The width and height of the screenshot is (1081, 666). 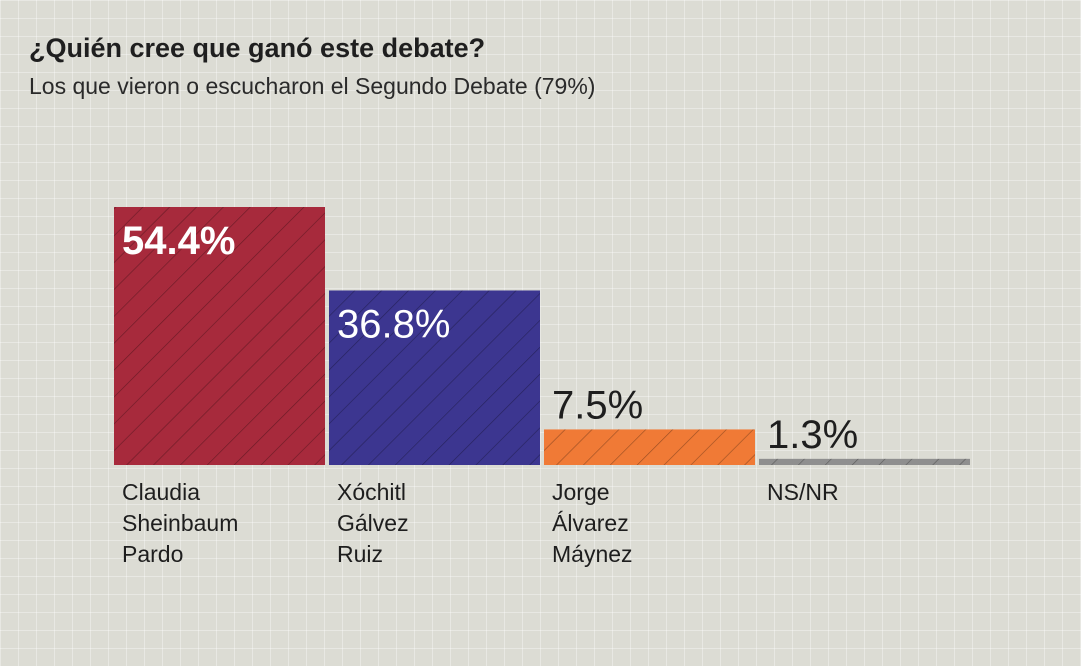 I want to click on category-label-3-line-0: NS/NR, so click(x=803, y=492).